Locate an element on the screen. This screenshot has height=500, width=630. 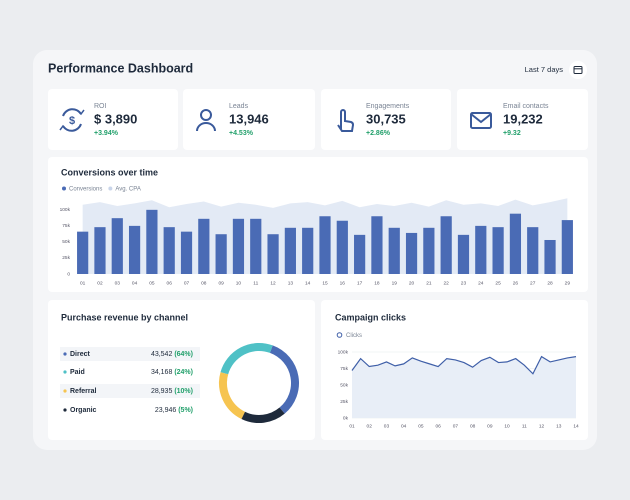
channel-name: Referral is located at coordinates (83, 391).